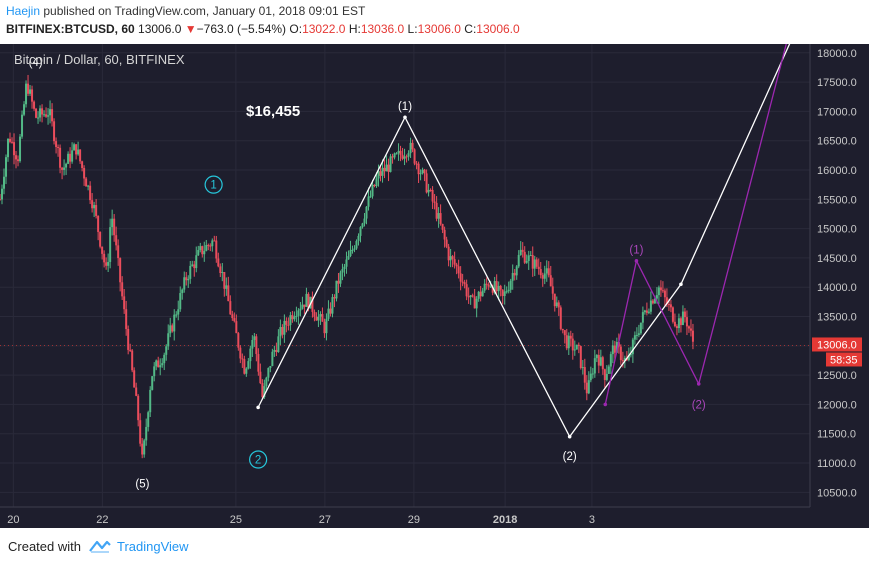 The width and height of the screenshot is (869, 564). Describe the element at coordinates (836, 435) in the screenshot. I see `price-tick-label: 11500.0` at that location.